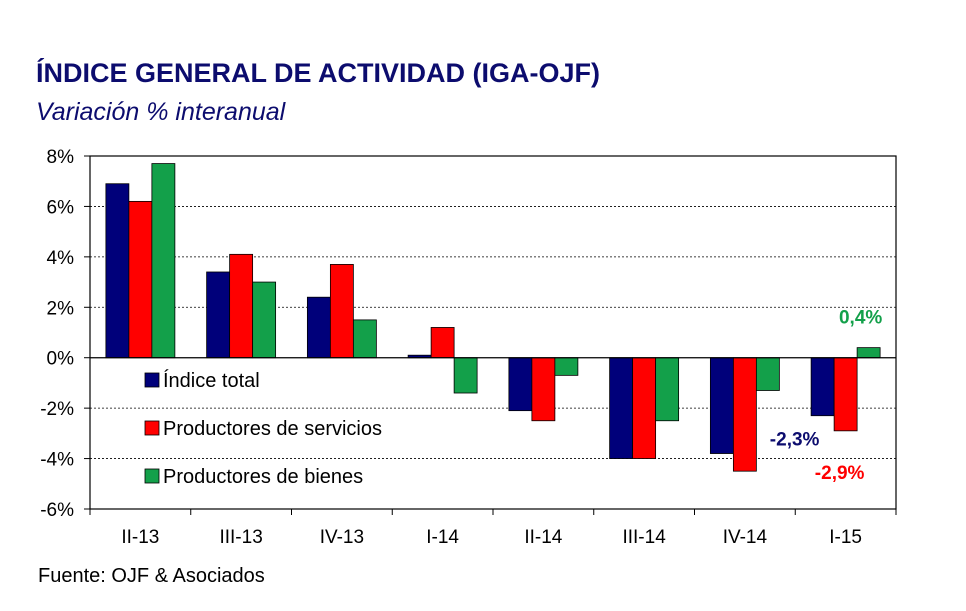  I want to click on x-tick-label: III-13, so click(240, 537).